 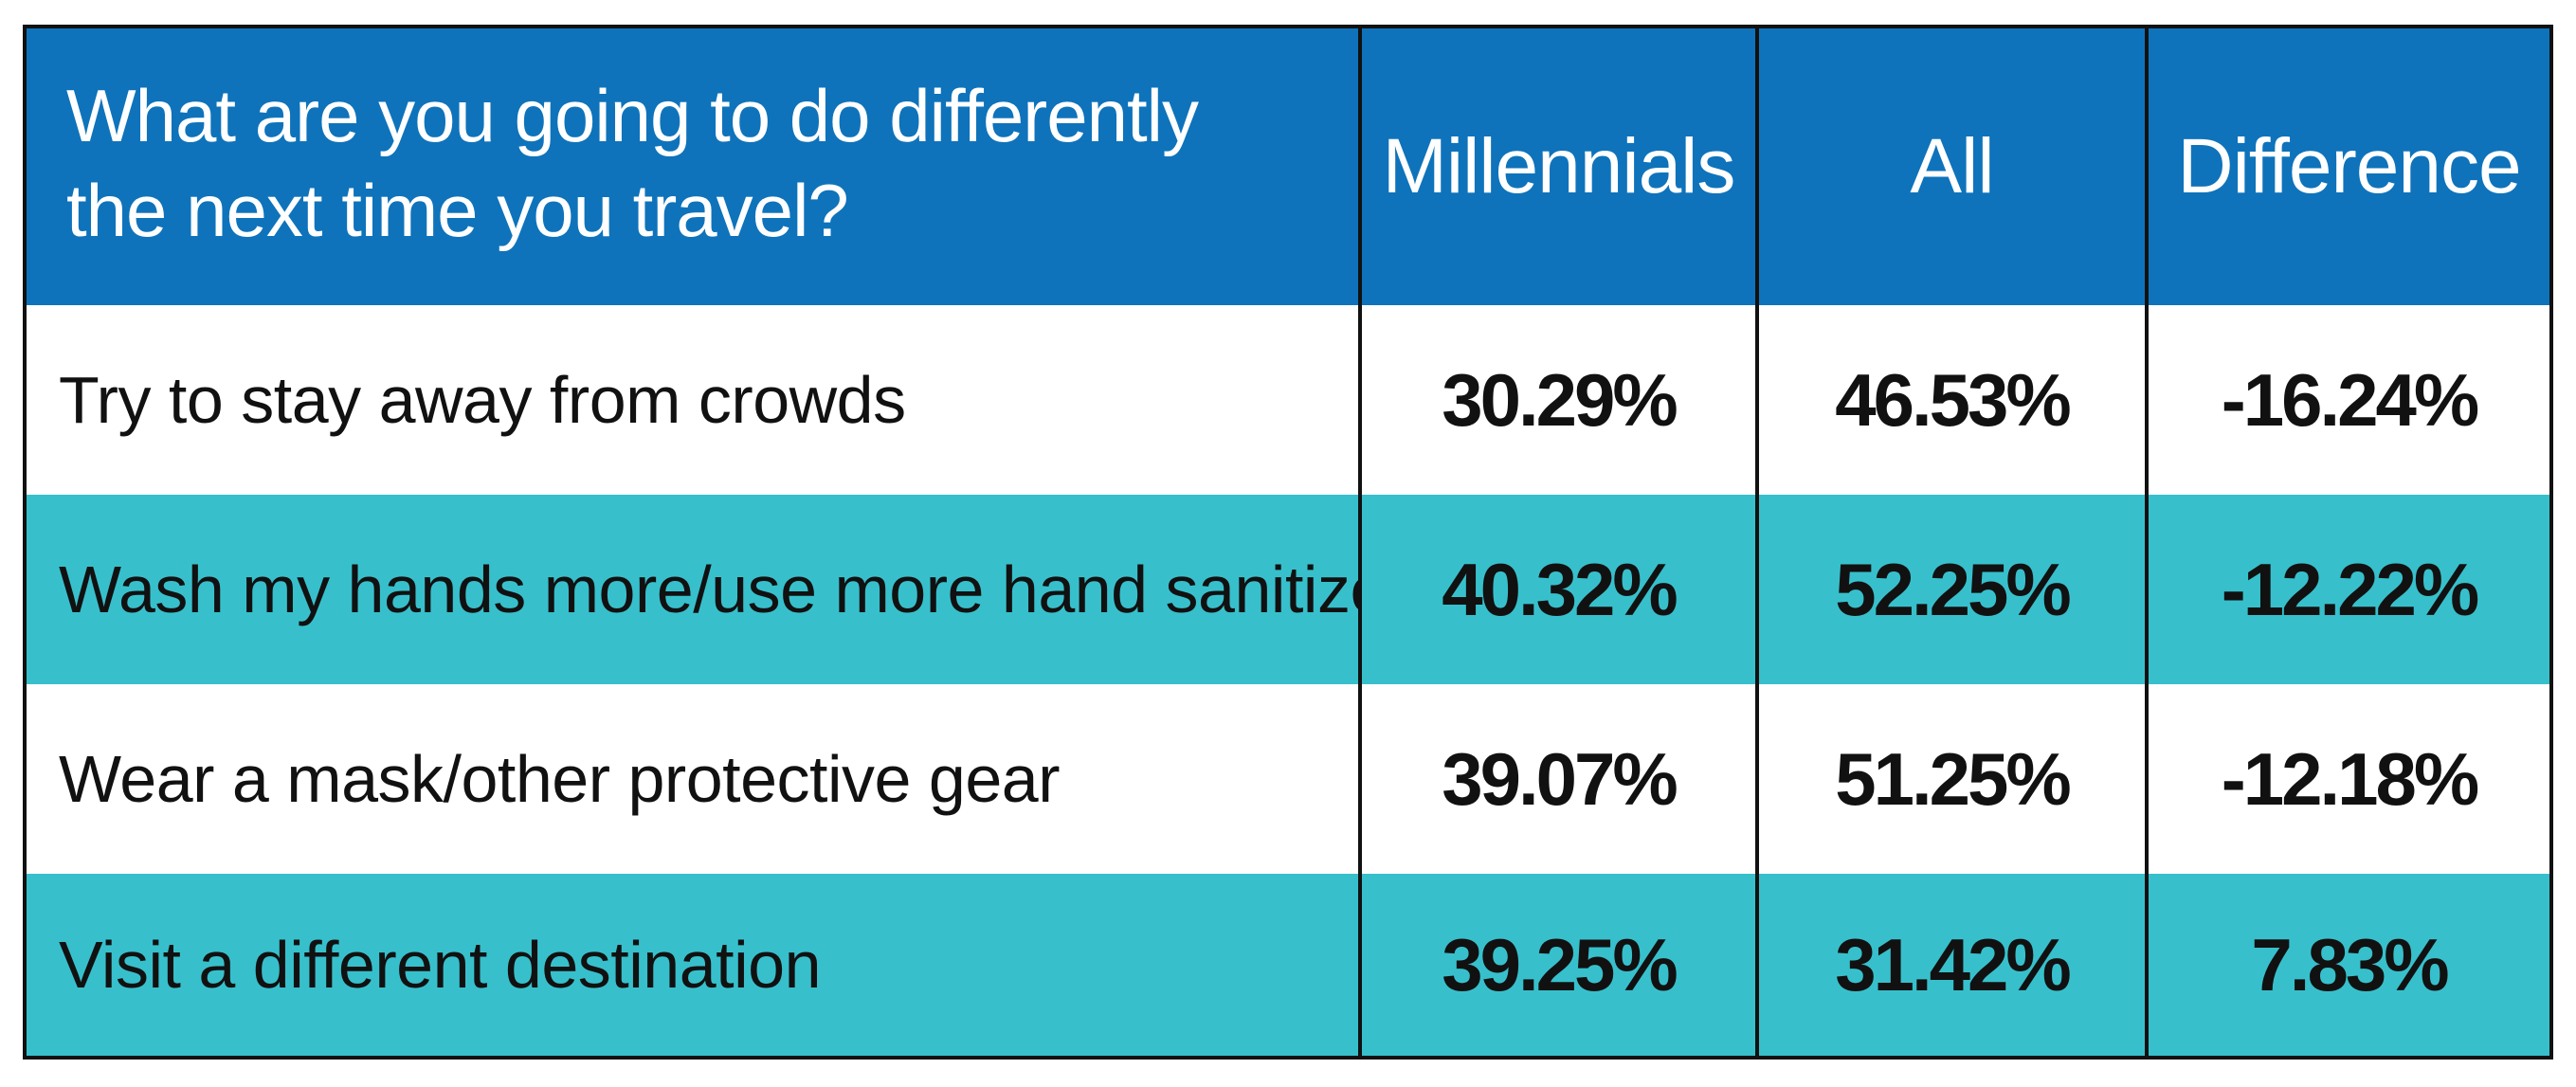 I want to click on millennials-value: 40.32%, so click(x=1557, y=589).